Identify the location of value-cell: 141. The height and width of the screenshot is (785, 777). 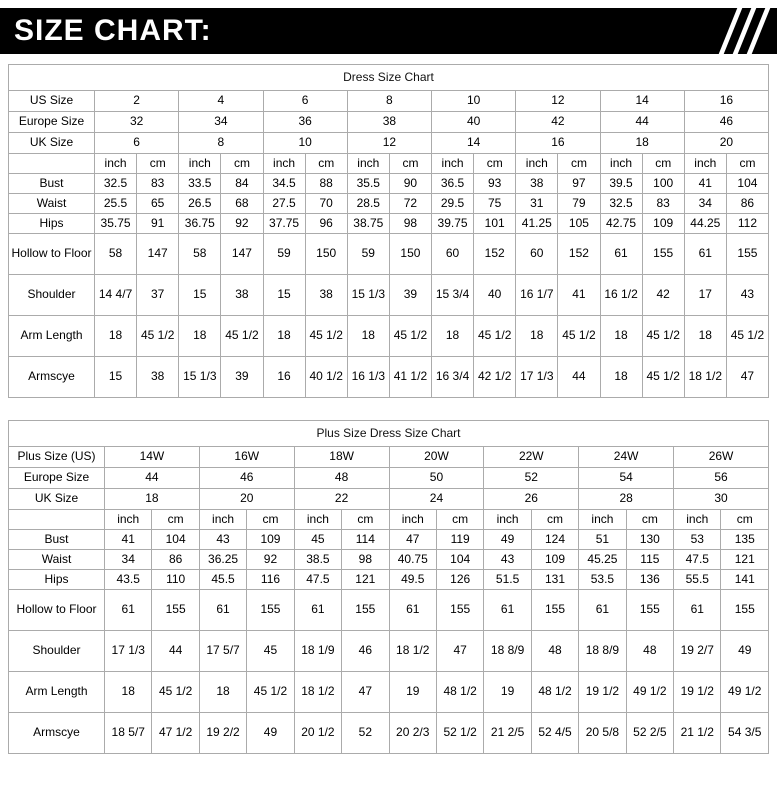
(744, 579).